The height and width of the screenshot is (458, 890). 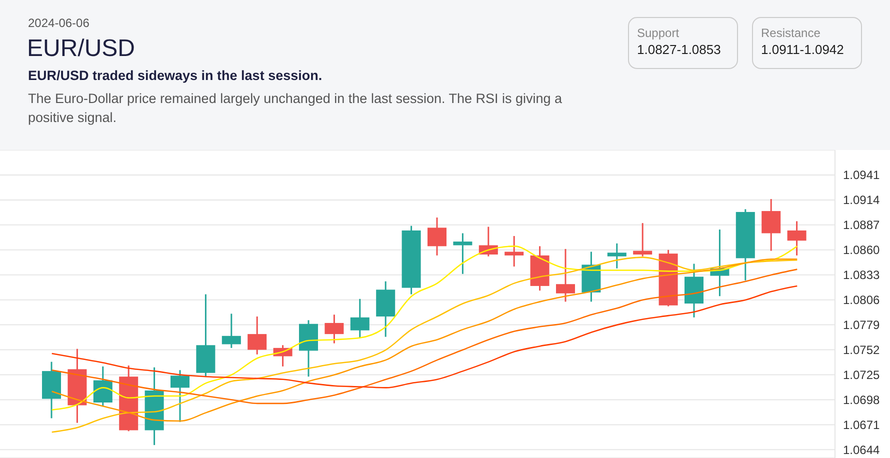 What do you see at coordinates (861, 175) in the screenshot?
I see `y-tick-label: 1.0941` at bounding box center [861, 175].